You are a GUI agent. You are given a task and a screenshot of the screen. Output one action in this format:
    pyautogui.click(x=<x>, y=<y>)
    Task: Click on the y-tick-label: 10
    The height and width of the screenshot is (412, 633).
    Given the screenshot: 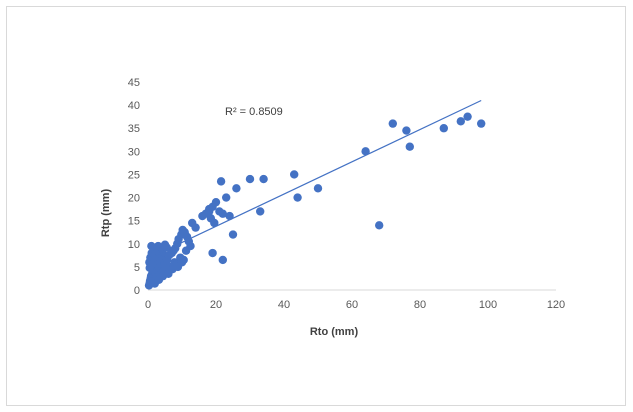 What is the action you would take?
    pyautogui.click(x=134, y=245)
    